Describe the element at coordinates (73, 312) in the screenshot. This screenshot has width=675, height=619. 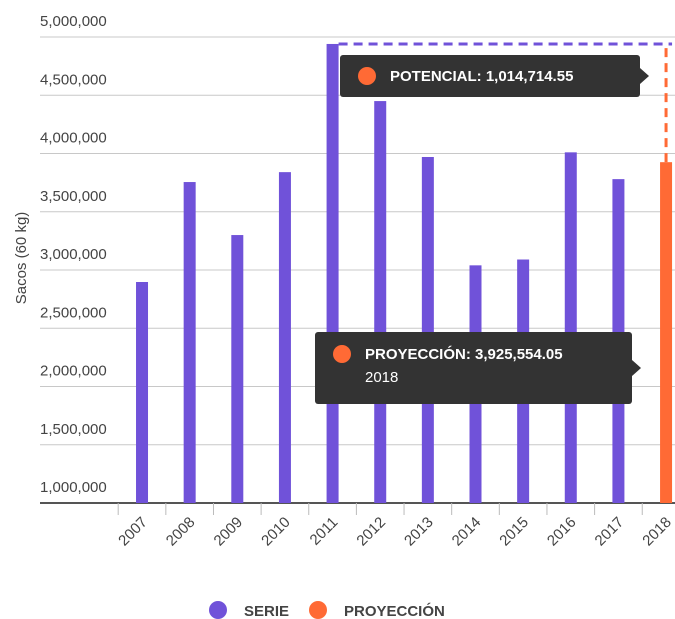
I see `y-tick-label: 2,500,000` at that location.